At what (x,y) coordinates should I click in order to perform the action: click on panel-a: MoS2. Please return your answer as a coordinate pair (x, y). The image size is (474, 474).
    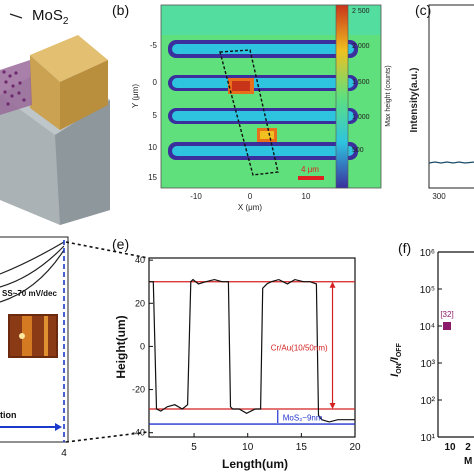
    Looking at the image, I should click on (55, 116).